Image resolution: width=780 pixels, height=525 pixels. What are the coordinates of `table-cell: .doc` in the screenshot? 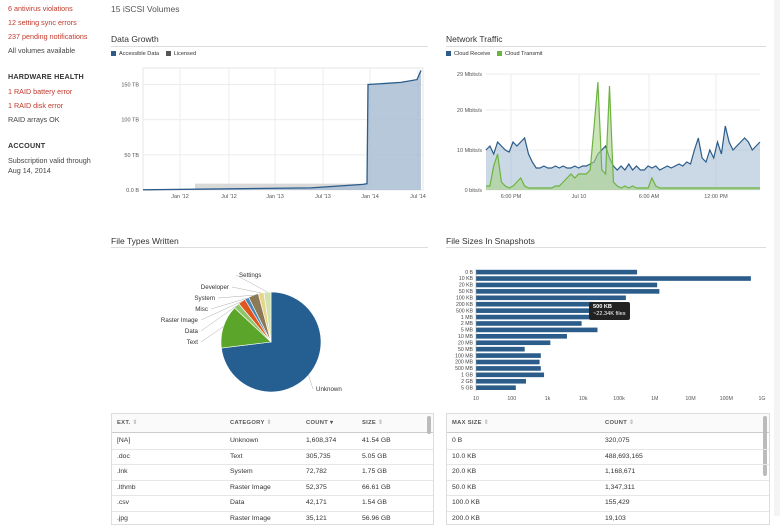 It's located at (123, 456).